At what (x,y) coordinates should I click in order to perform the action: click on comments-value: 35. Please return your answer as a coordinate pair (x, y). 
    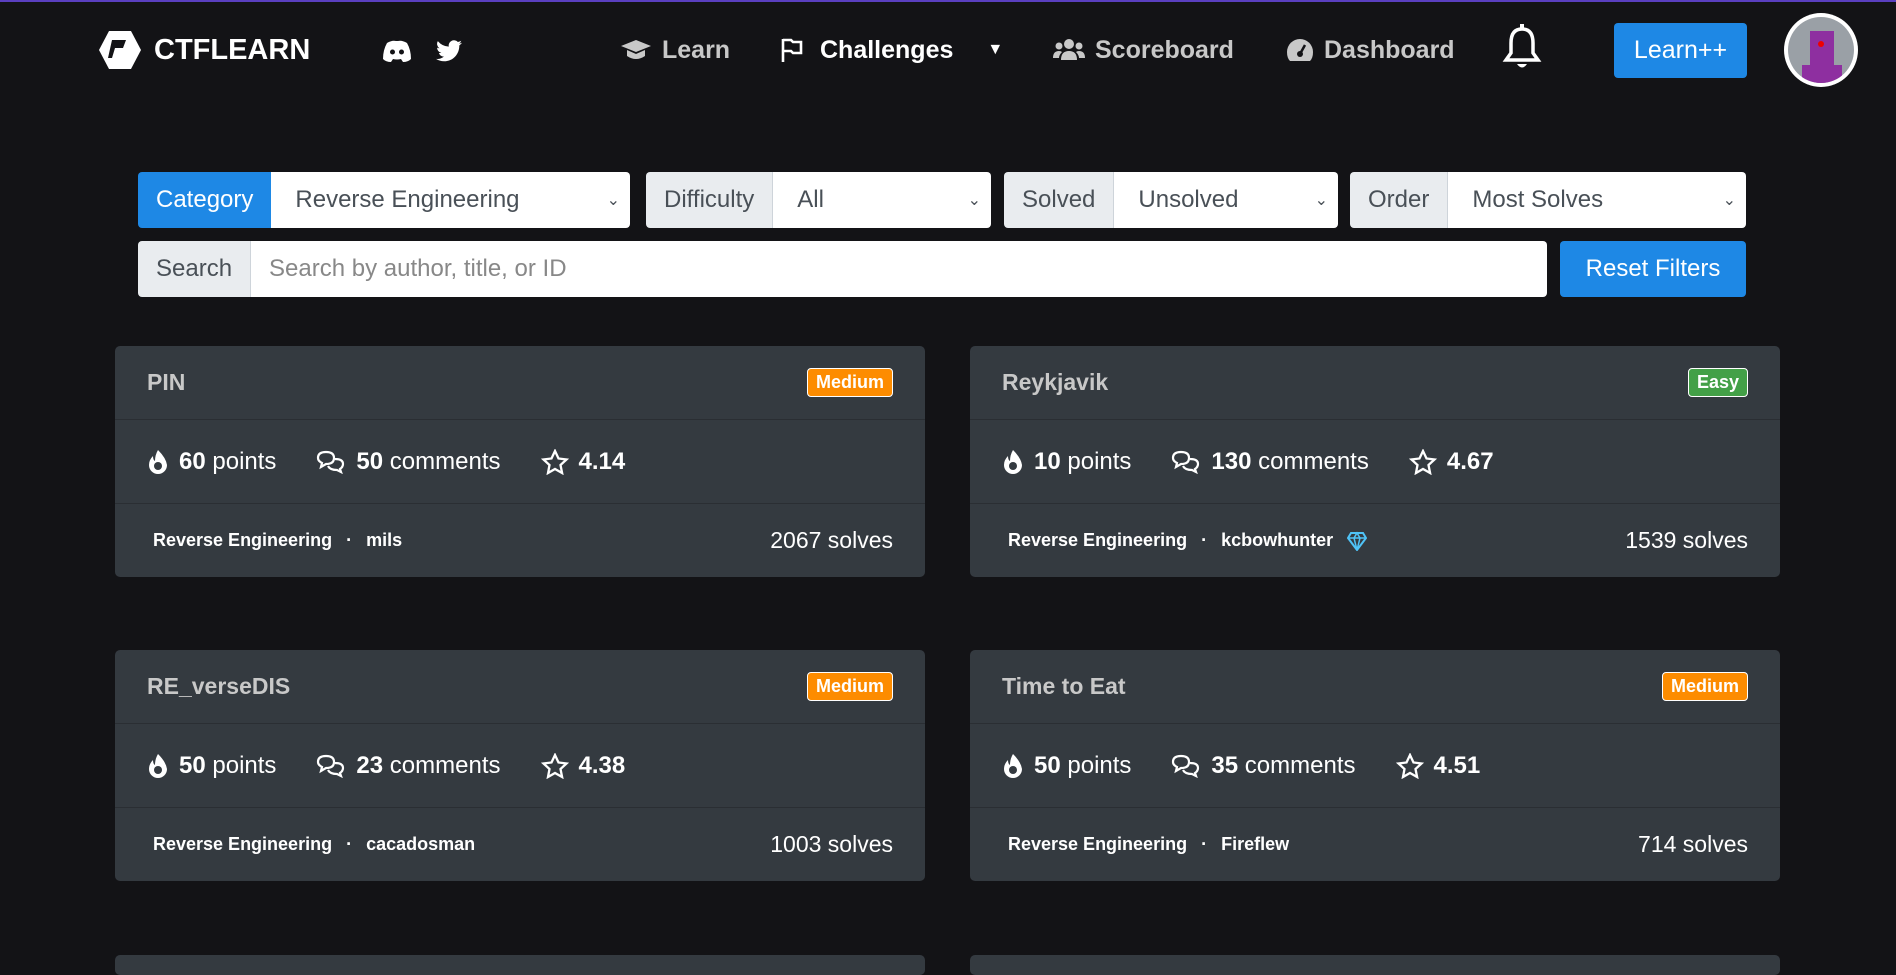
    Looking at the image, I should click on (1225, 765).